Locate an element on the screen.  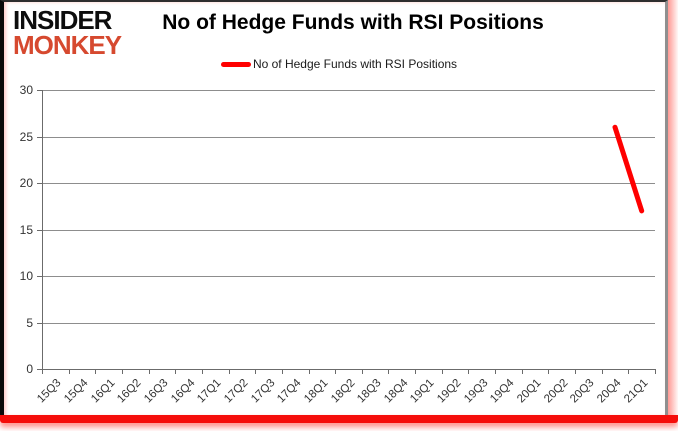
logo-text-monkey: MONKEY is located at coordinates (67, 44).